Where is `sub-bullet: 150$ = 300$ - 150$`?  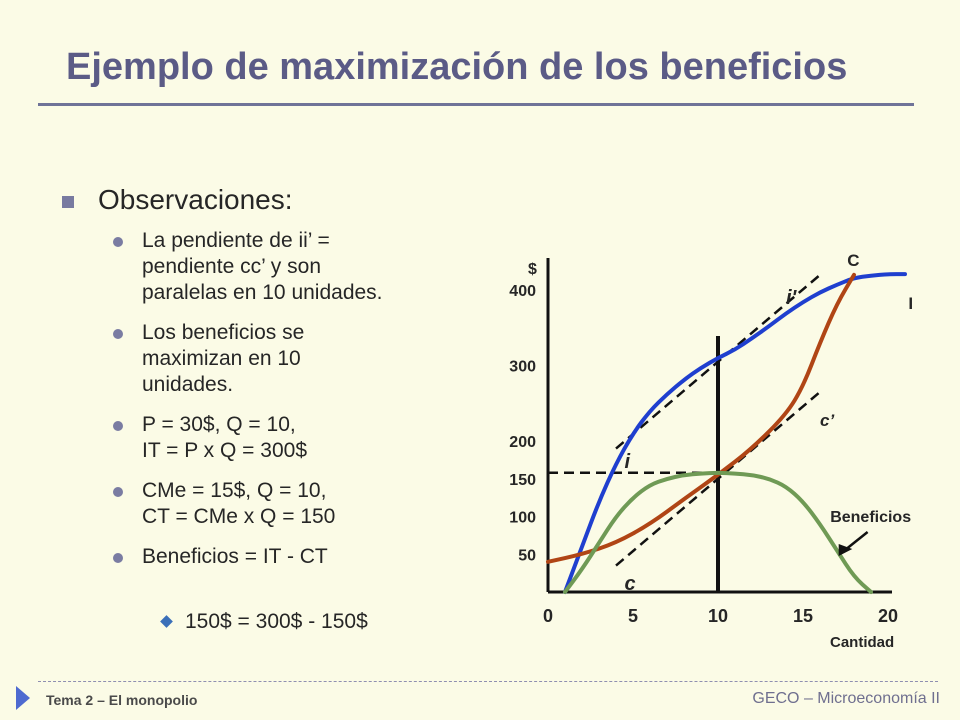
sub-bullet: 150$ = 300$ - 150$ is located at coordinates (264, 622).